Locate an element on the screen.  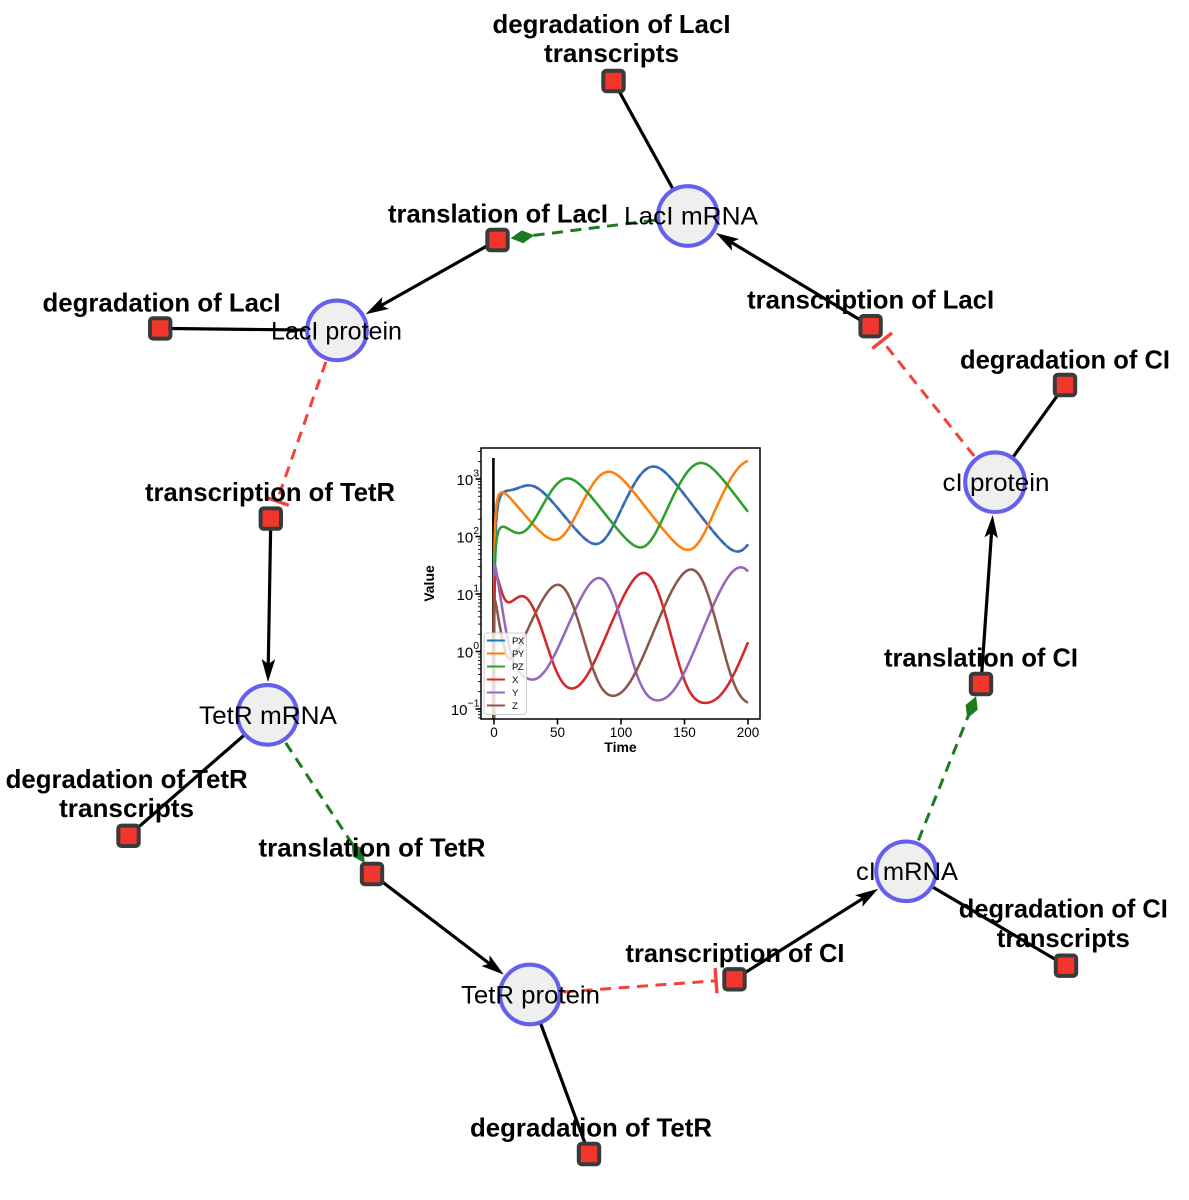
svg-text: Z is located at coordinates (515, 706).